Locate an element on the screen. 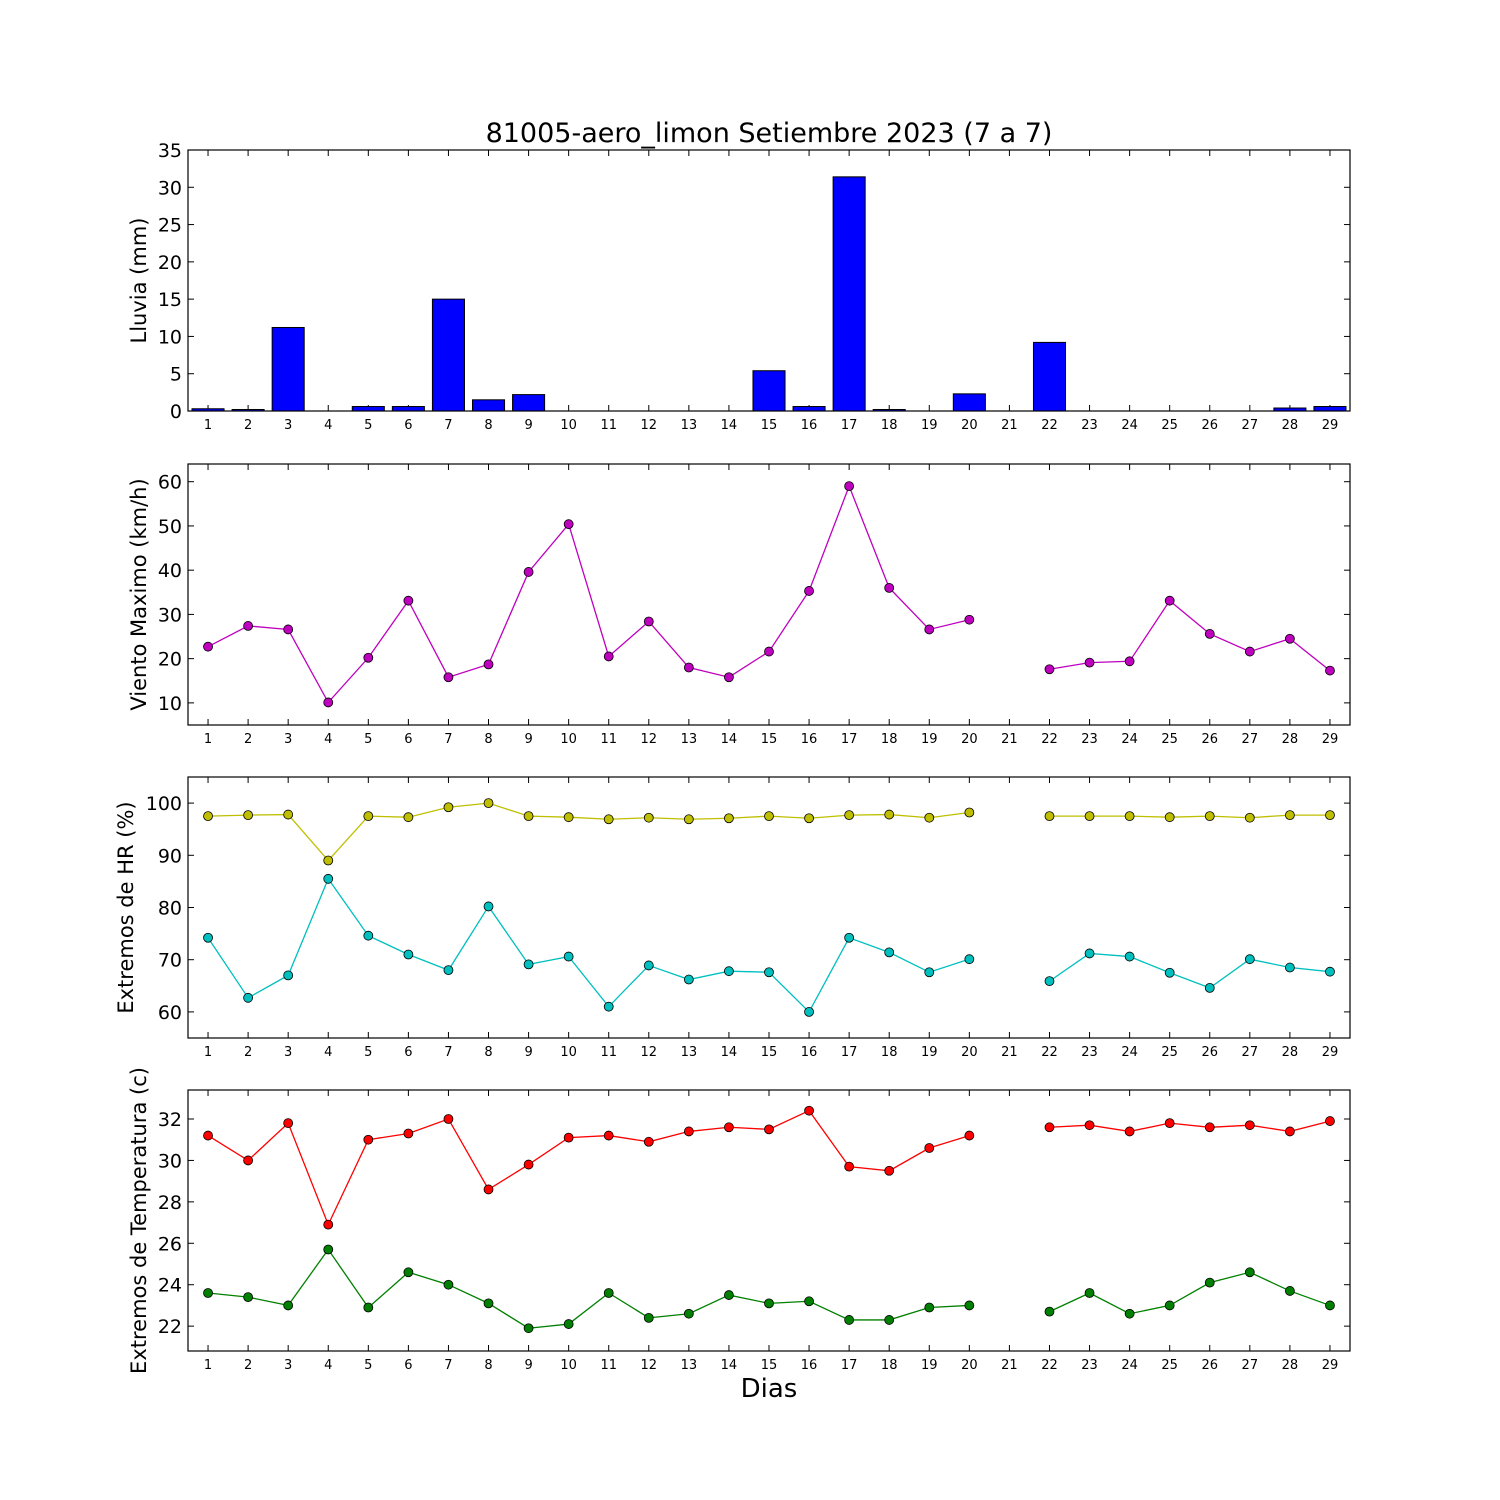 The width and height of the screenshot is (1500, 1500). x-tick-label: 25 is located at coordinates (1169, 1365).